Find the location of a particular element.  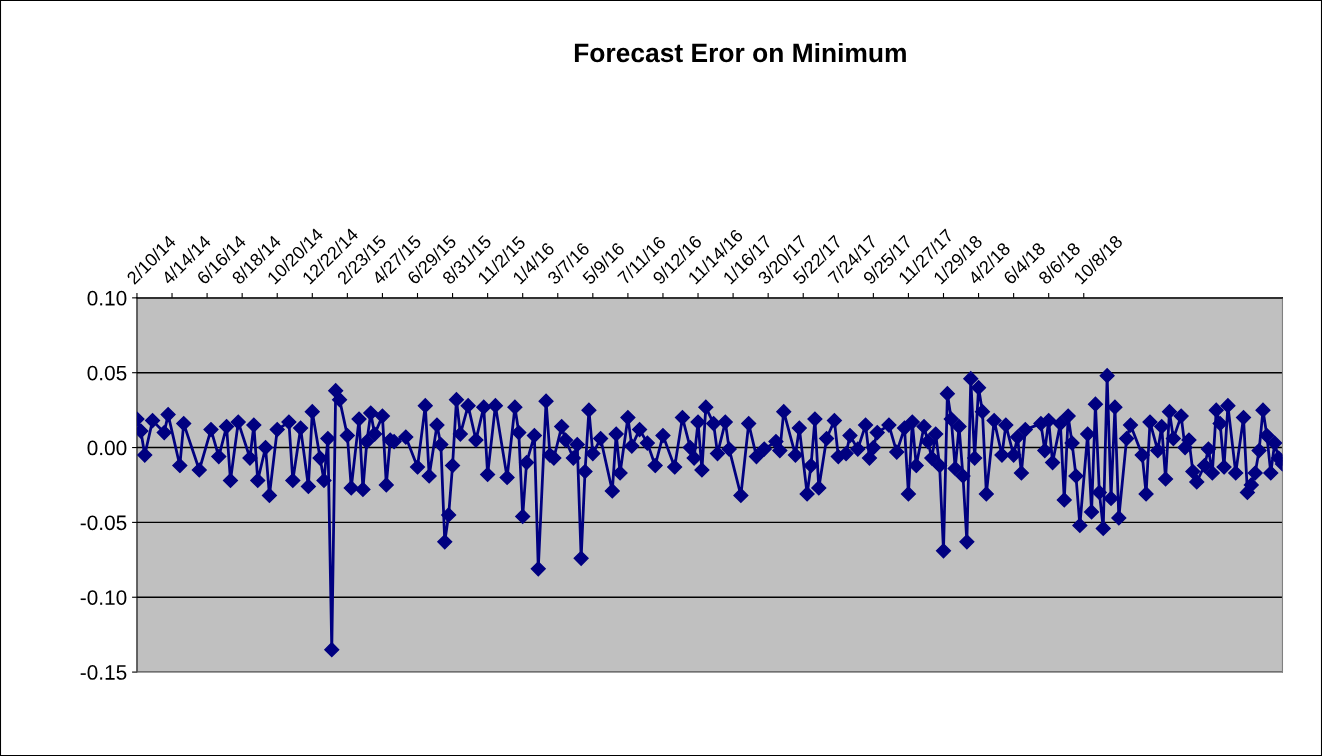

y-tick-label: 0.00 is located at coordinates (107, 448).